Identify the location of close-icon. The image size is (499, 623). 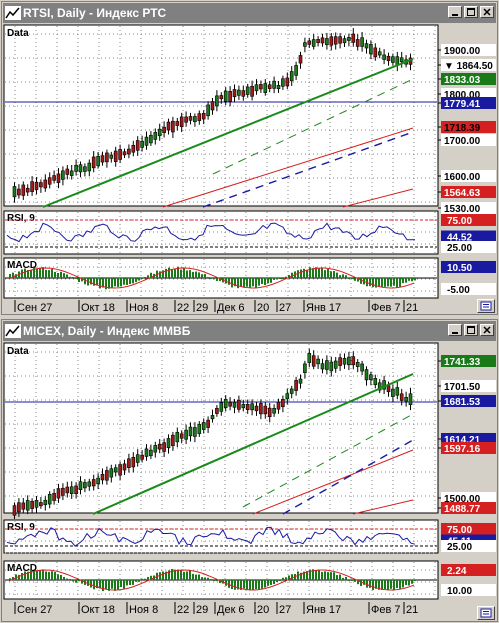
(487, 12).